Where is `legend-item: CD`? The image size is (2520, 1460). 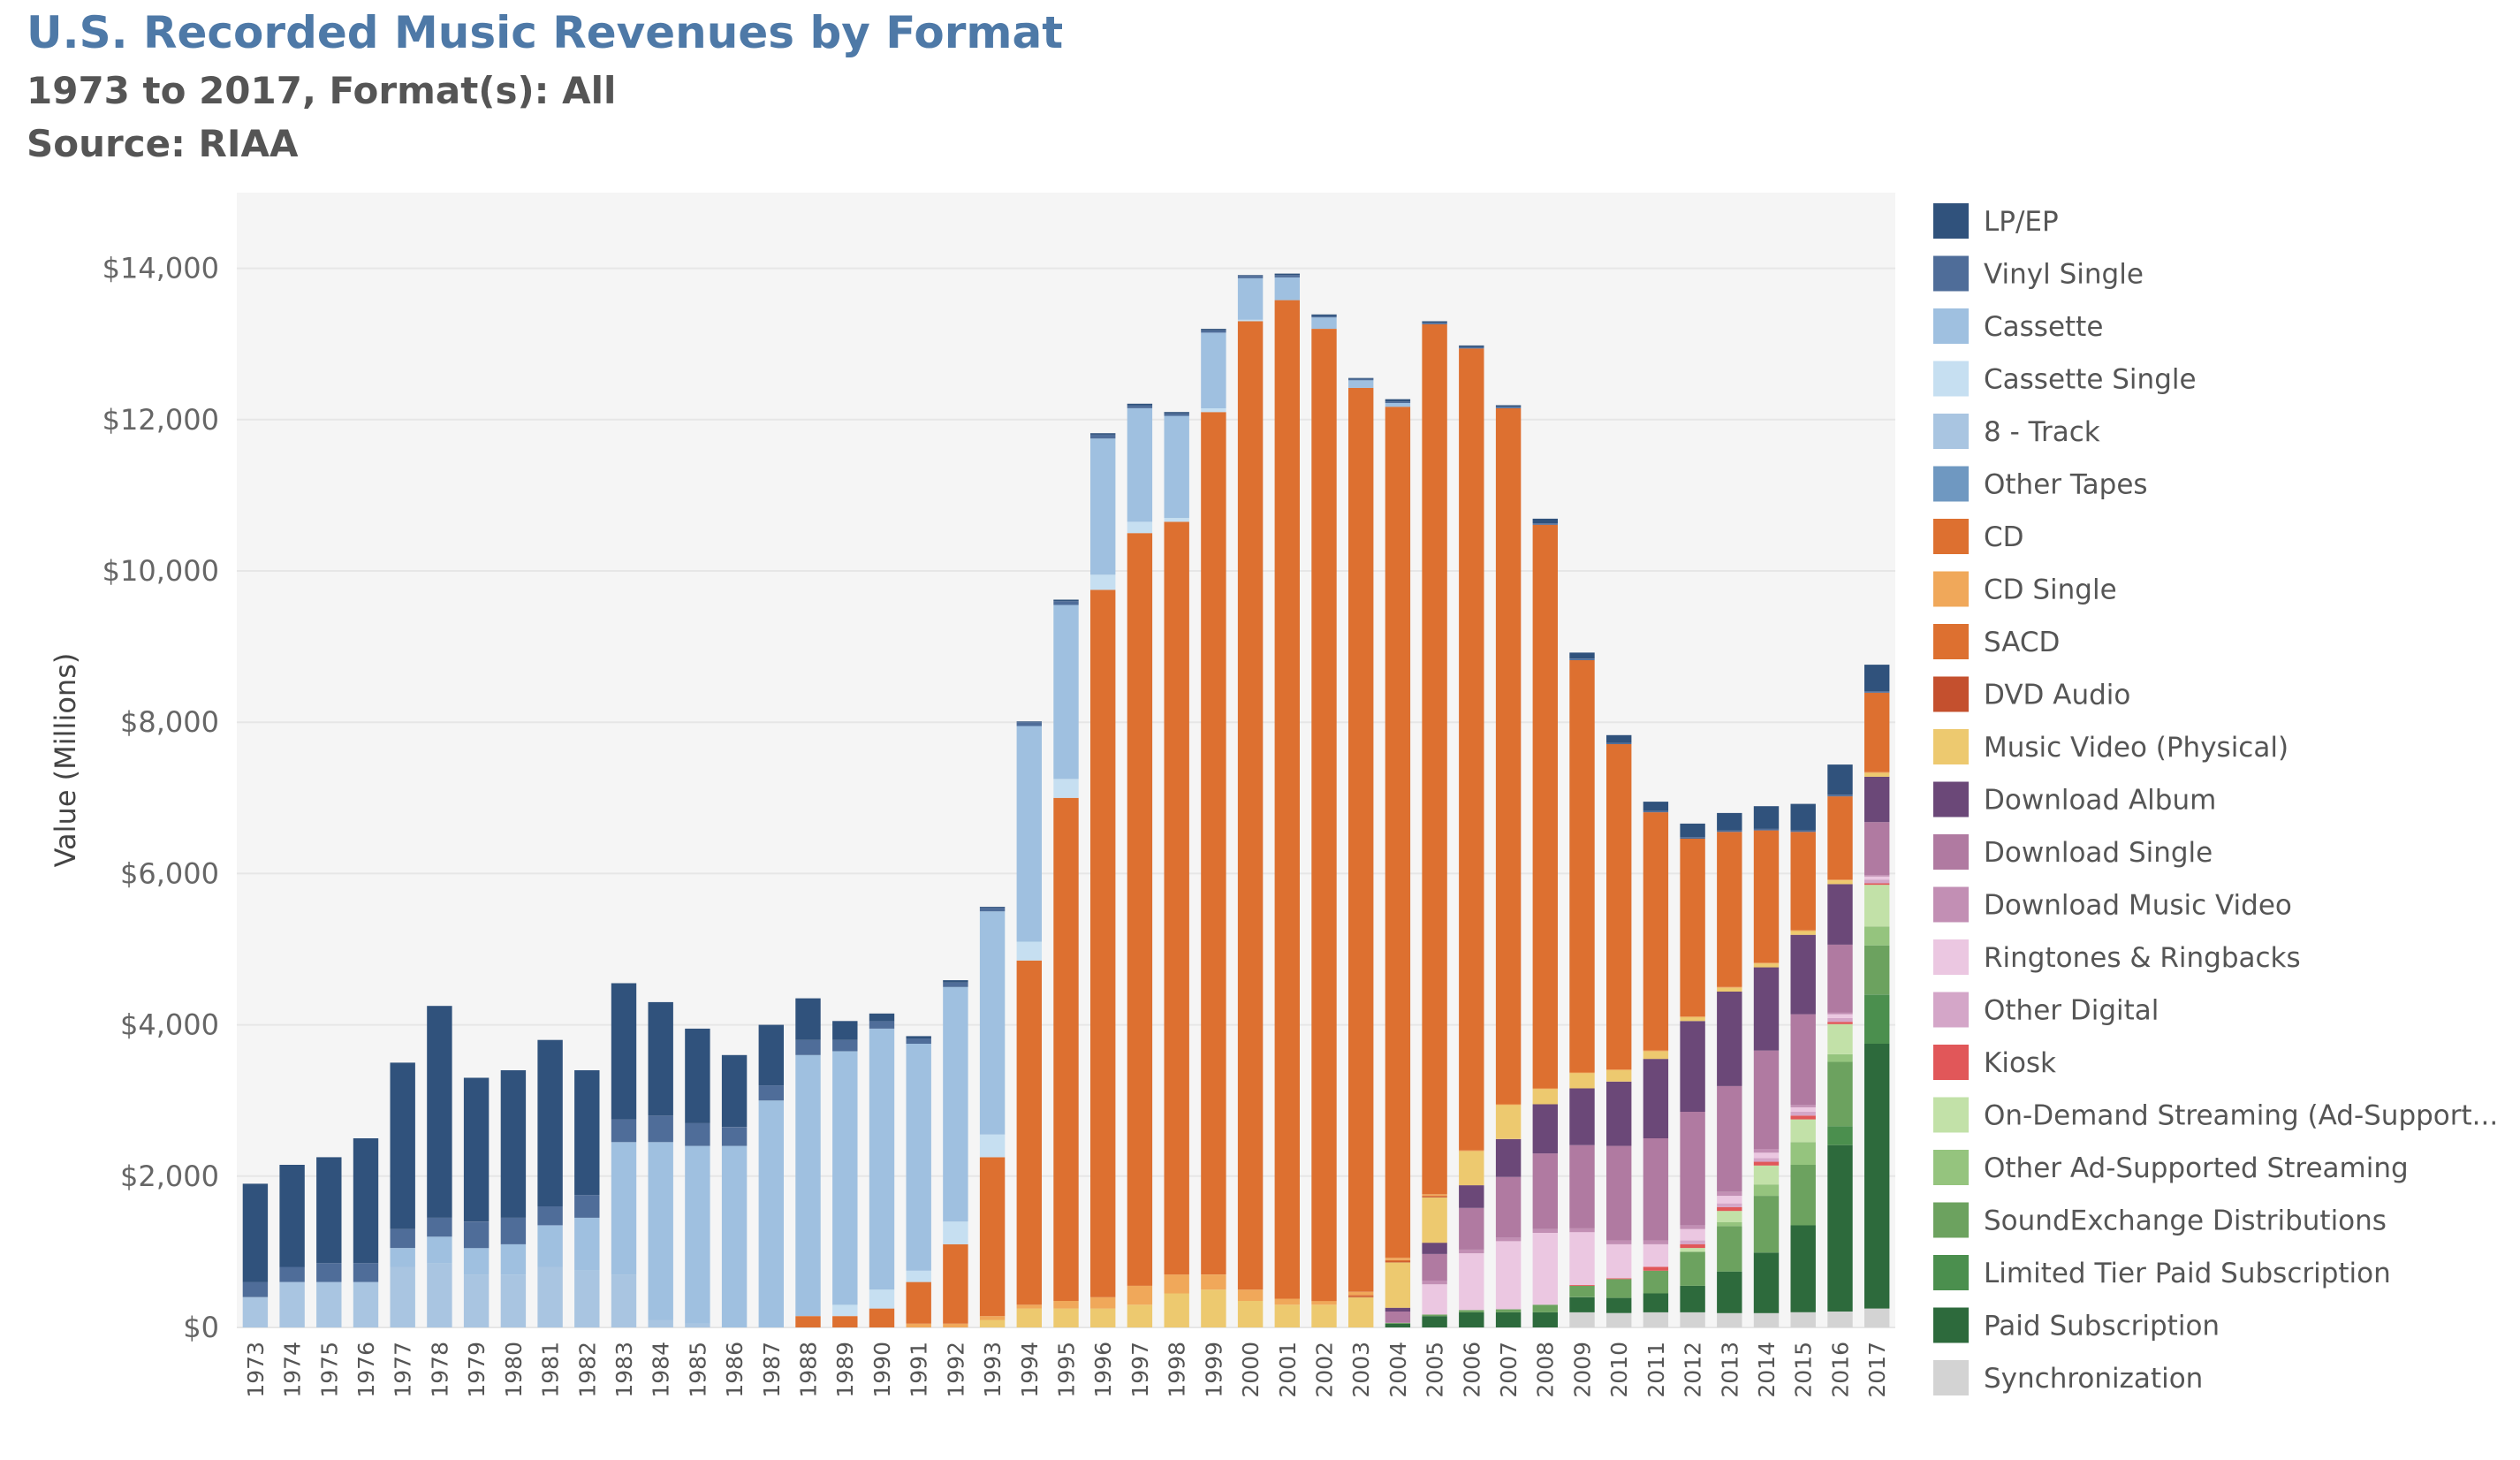
legend-item: CD is located at coordinates (1978, 536).